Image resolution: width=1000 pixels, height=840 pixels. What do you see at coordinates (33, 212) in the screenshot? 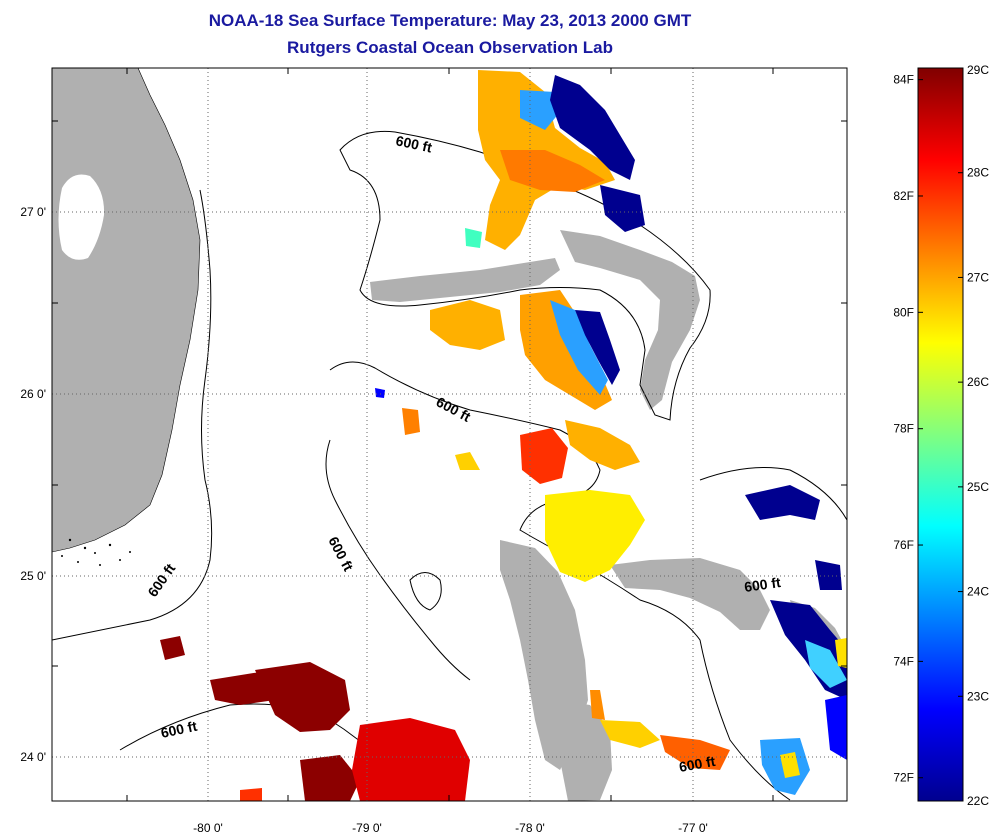
I see `lat-tick-label: 27 0'` at bounding box center [33, 212].